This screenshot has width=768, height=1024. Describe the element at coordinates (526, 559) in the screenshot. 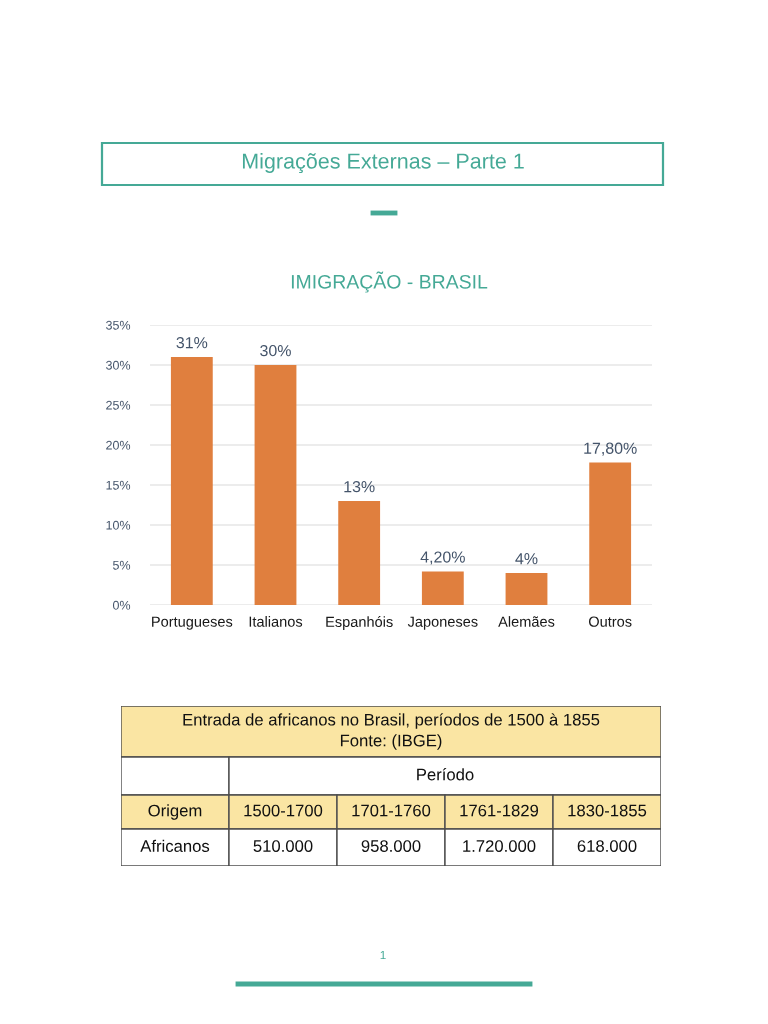

I see `data-label: 4%` at that location.